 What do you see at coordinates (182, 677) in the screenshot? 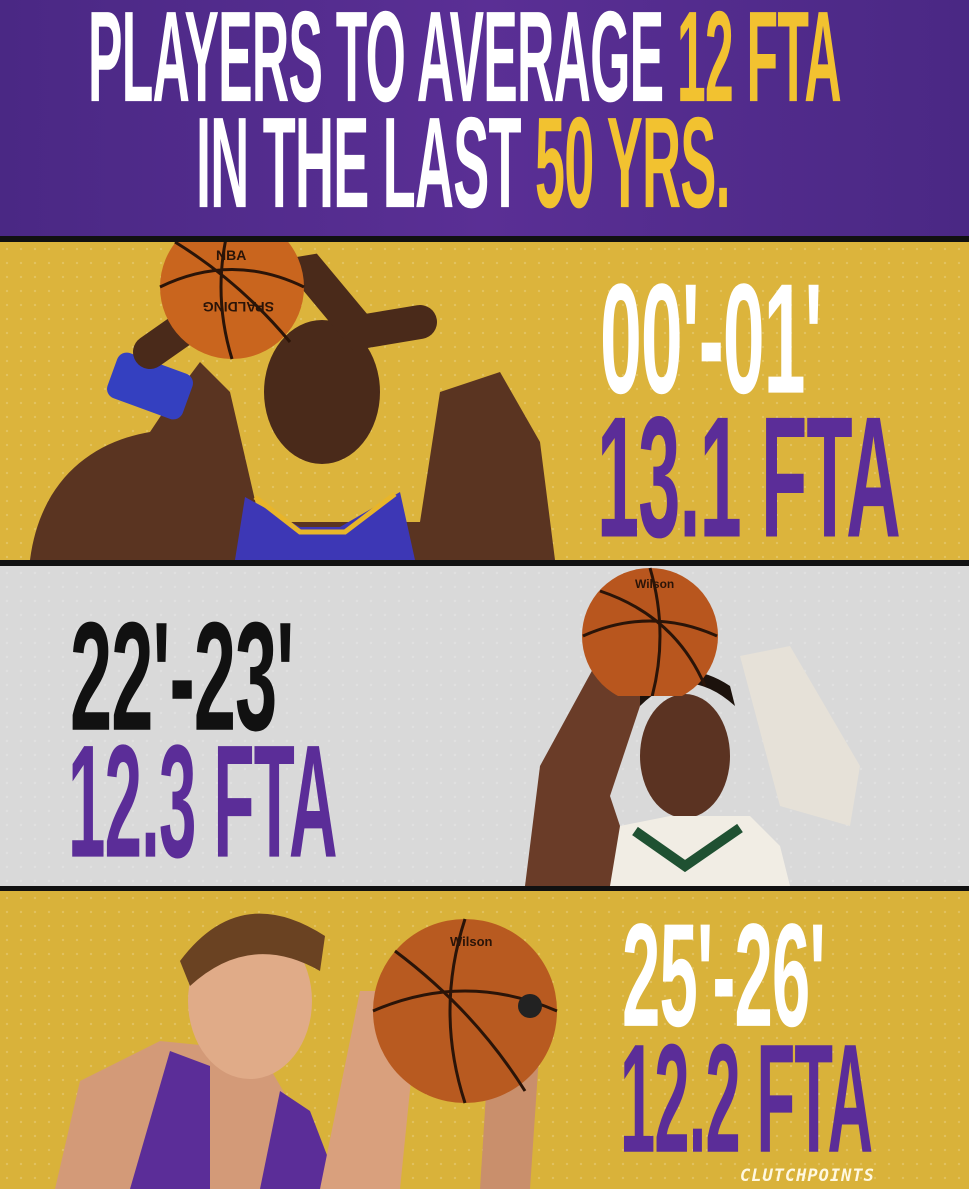
I see `season-label: 22'-23'` at bounding box center [182, 677].